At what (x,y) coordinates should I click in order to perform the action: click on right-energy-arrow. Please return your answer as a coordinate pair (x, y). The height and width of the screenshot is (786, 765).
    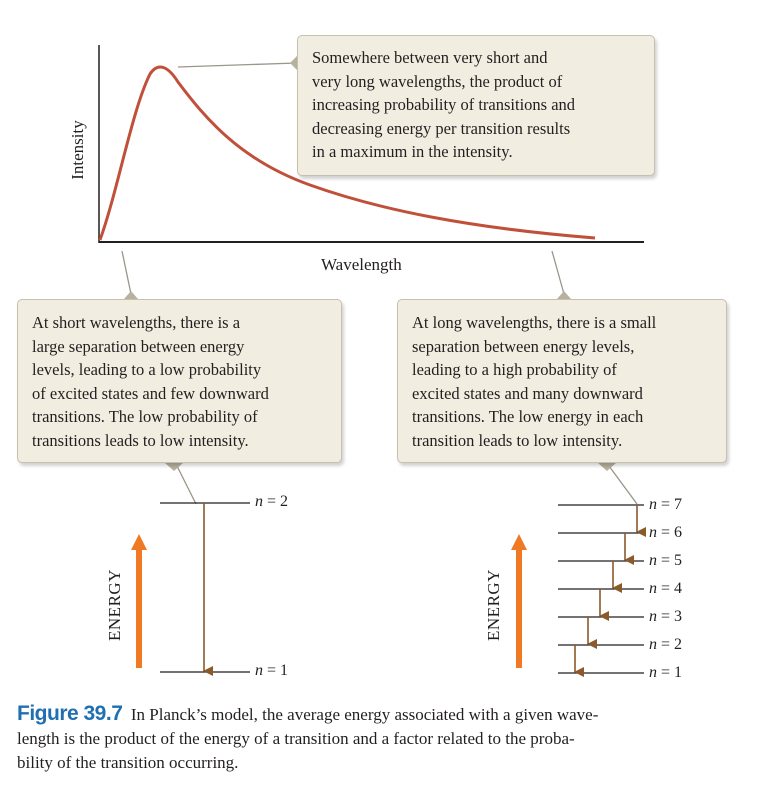
    Looking at the image, I should click on (519, 601).